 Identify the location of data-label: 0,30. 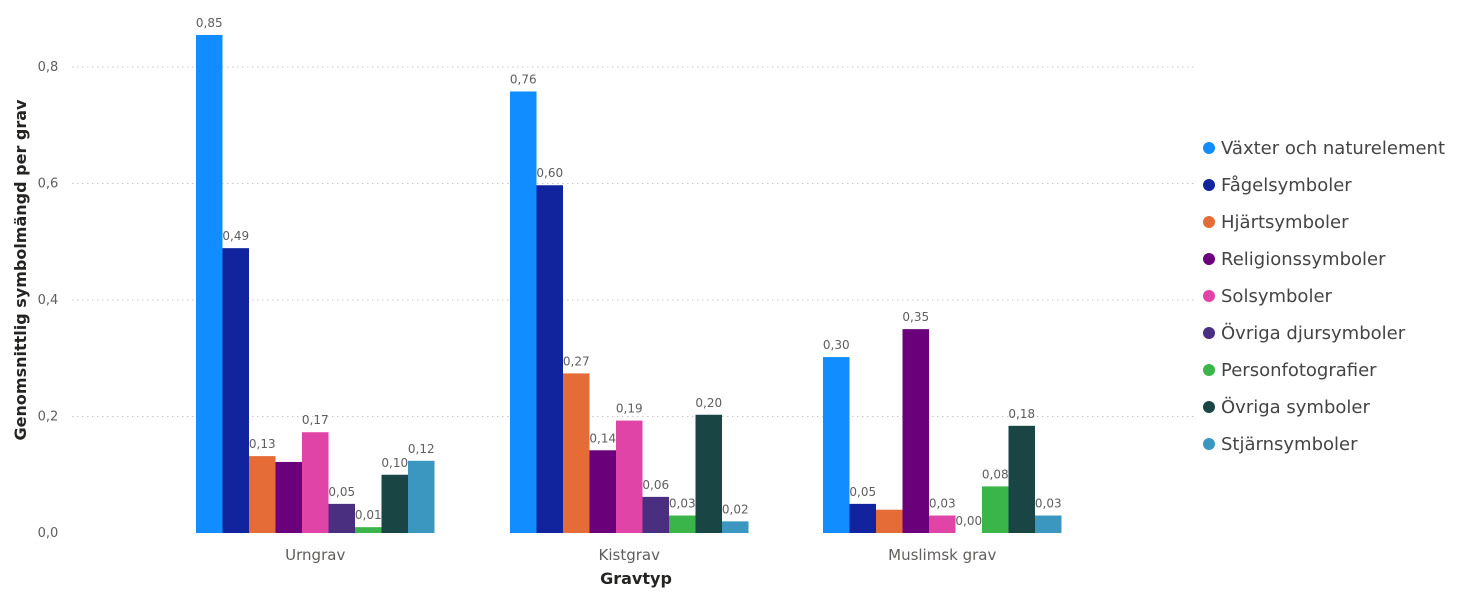
(836, 345).